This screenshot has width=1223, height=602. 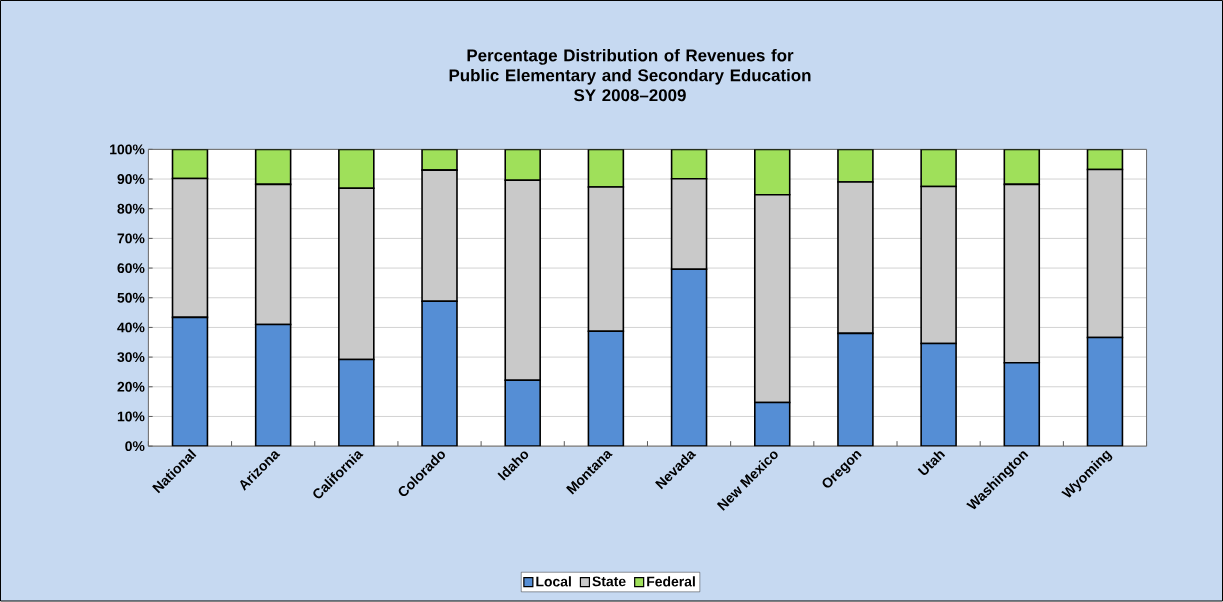 I want to click on chart-title: Percentage Distribution of Revenues for Public Elementary and Secondary Education, so click(x=630, y=67).